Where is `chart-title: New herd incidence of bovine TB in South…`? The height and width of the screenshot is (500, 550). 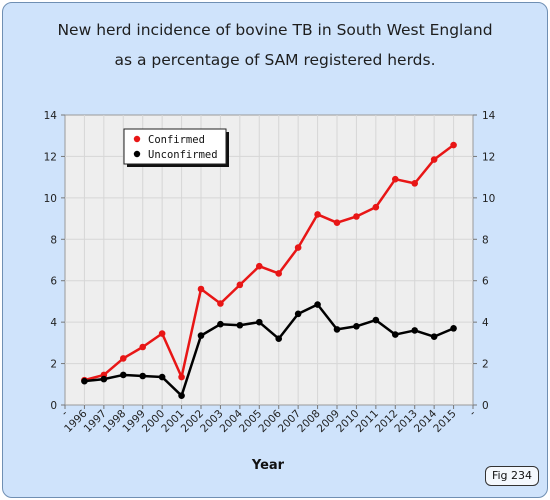 chart-title: New herd incidence of bovine TB in South… is located at coordinates (275, 30).